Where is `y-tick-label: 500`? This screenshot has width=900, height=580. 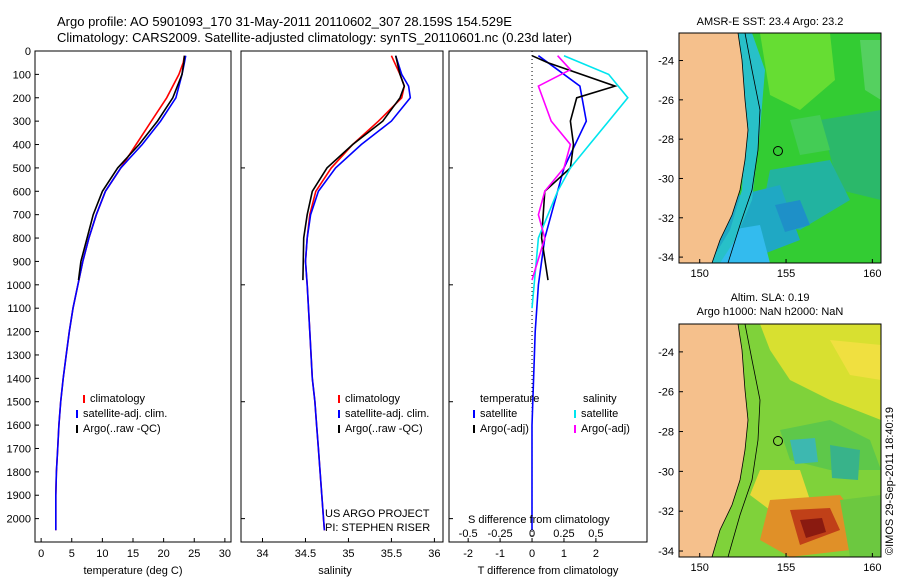 y-tick-label: 500 is located at coordinates (22, 169).